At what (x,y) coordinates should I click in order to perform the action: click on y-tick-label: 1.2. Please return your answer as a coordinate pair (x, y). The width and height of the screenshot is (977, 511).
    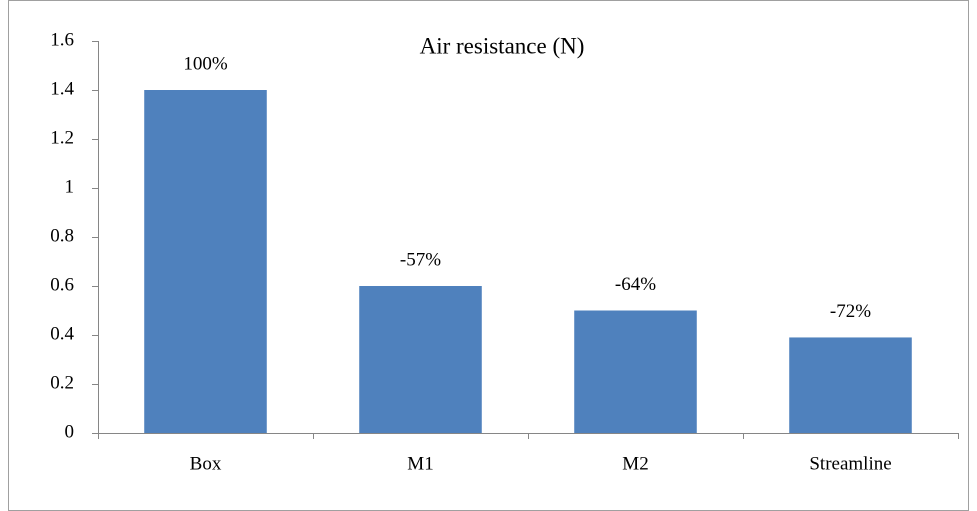
    Looking at the image, I should click on (62, 137).